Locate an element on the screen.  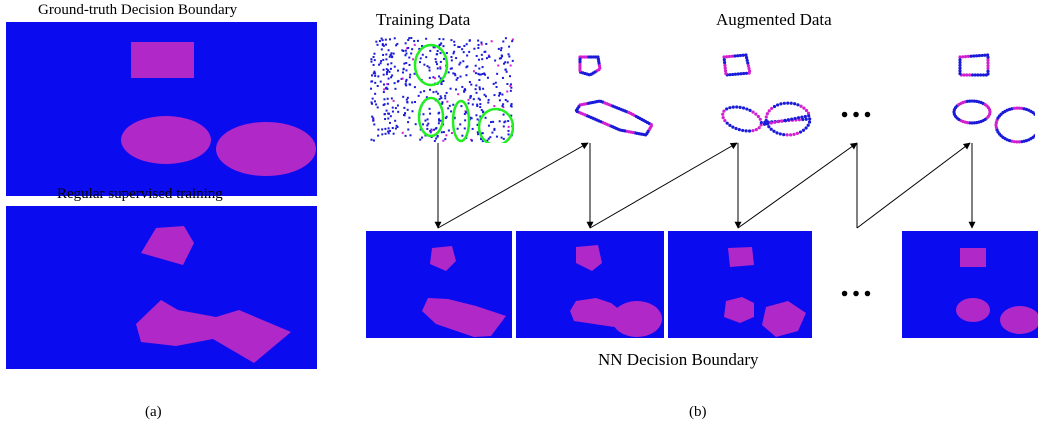
supervised-region-top is located at coordinates (167, 245).